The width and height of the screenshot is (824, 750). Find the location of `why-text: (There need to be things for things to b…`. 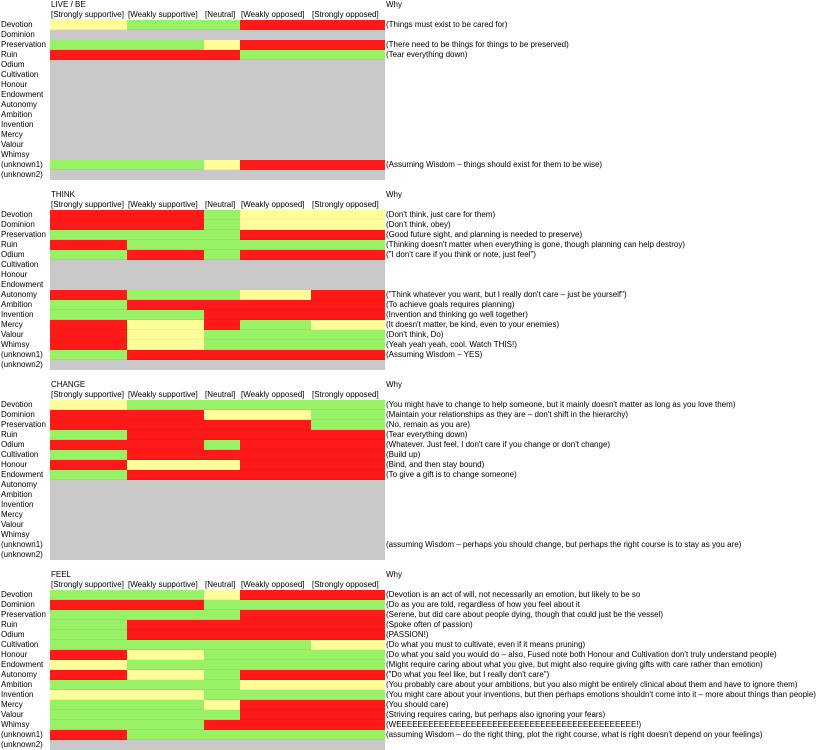

why-text: (There need to be things for things to b… is located at coordinates (477, 44).